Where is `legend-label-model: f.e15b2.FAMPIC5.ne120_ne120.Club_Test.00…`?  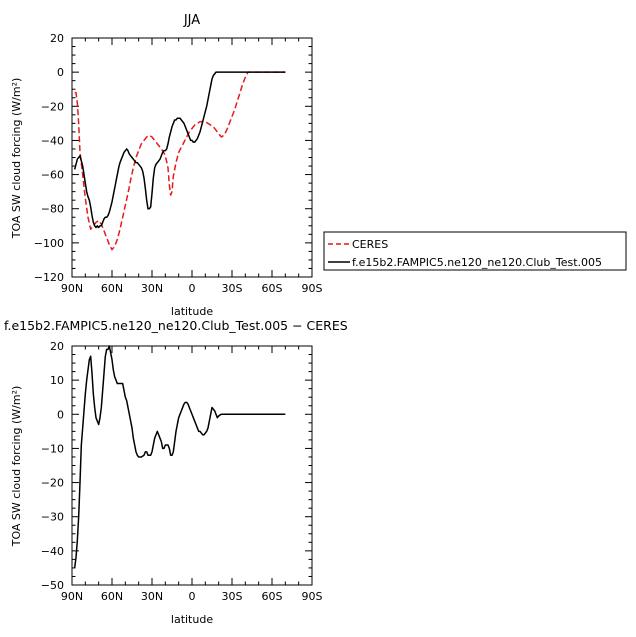 legend-label-model: f.e15b2.FAMPIC5.ne120_ne120.Club_Test.00… is located at coordinates (477, 262).